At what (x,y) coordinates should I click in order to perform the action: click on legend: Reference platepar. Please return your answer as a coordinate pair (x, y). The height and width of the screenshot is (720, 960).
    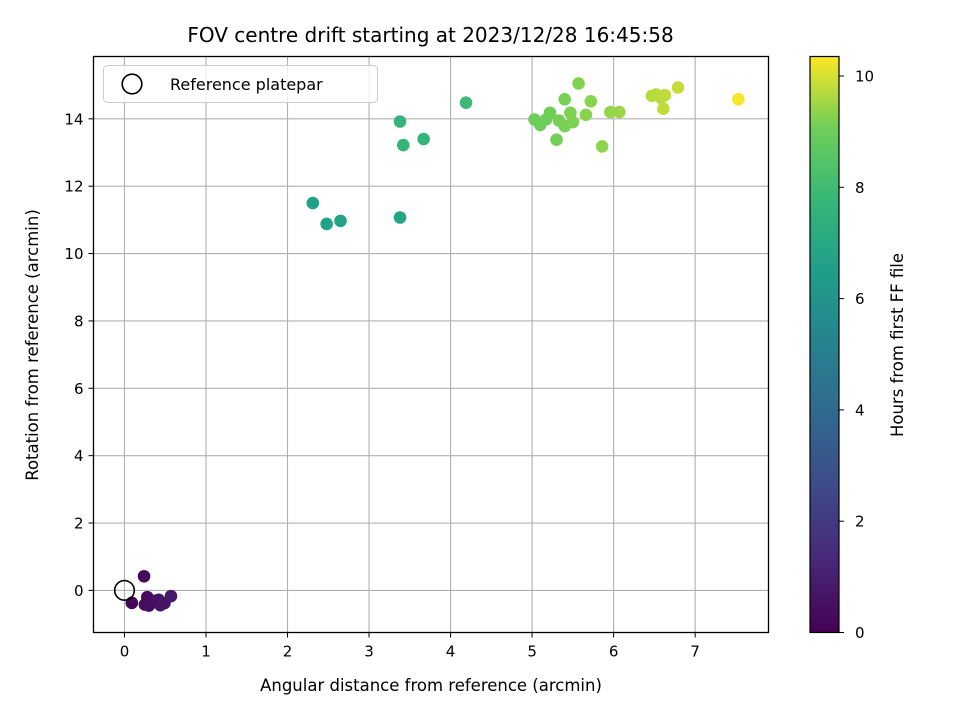
    Looking at the image, I should click on (240, 84).